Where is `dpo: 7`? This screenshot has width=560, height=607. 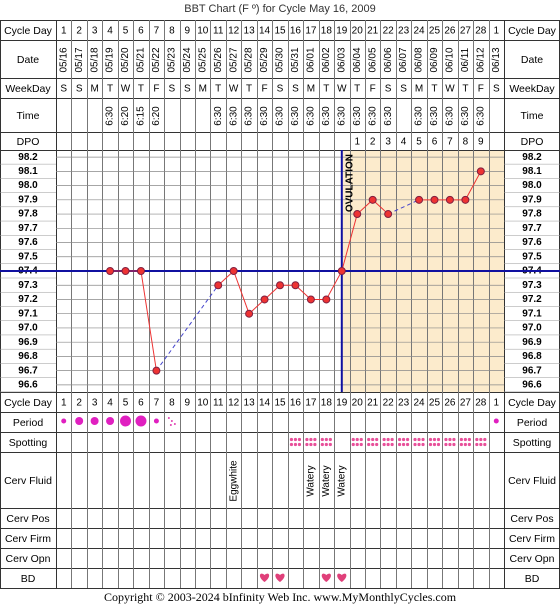 dpo: 7 is located at coordinates (450, 142).